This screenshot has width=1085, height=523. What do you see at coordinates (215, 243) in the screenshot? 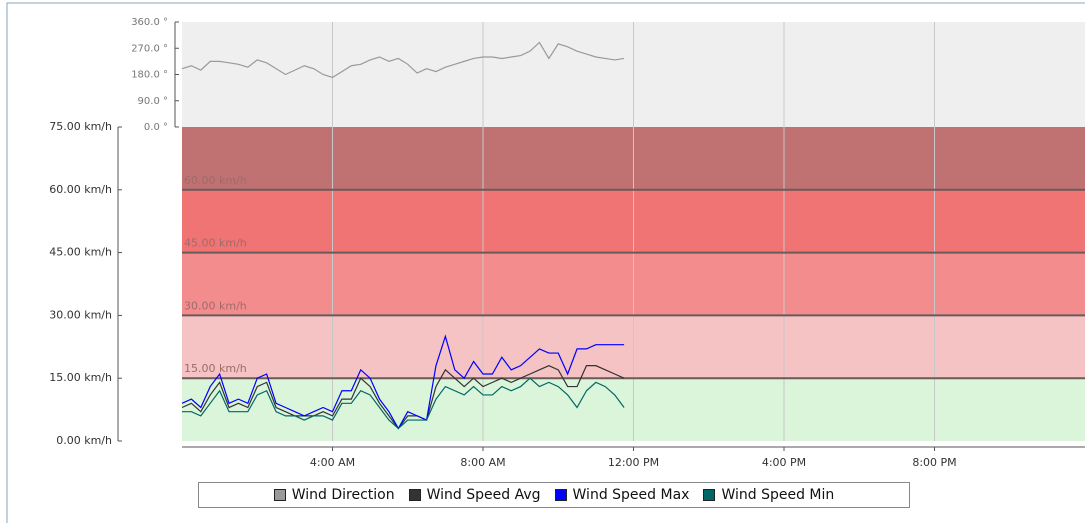
I see `threshold-label: 45.00 km/h` at bounding box center [215, 243].